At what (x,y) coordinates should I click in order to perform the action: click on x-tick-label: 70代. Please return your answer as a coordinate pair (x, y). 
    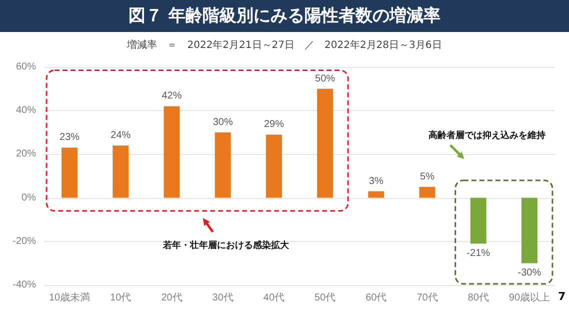
    Looking at the image, I should click on (427, 298).